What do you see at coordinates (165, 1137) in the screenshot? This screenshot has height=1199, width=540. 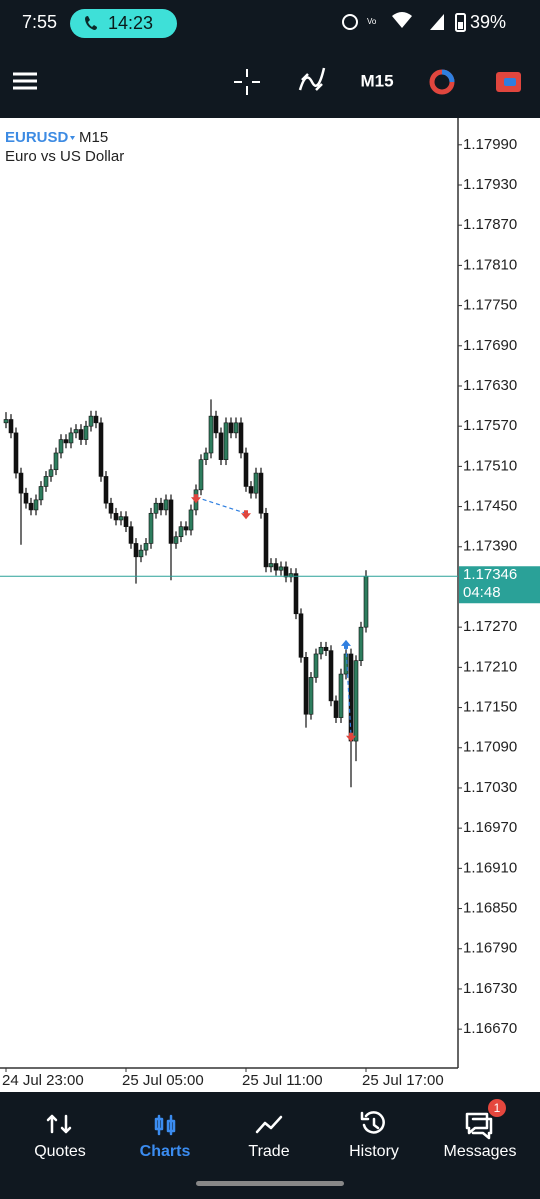 I see `nav-item: Charts` at bounding box center [165, 1137].